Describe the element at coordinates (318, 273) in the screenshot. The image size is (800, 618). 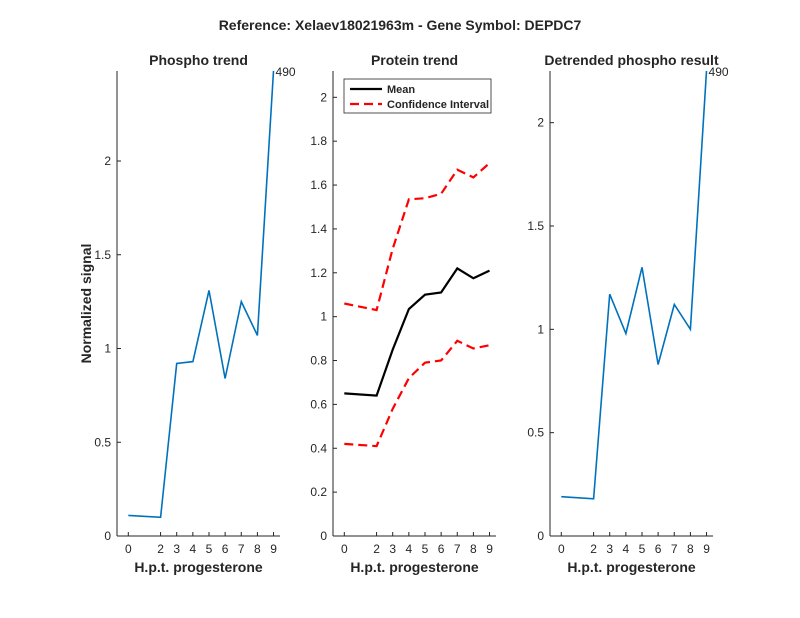
I see `y-tick-label: 1.2` at that location.